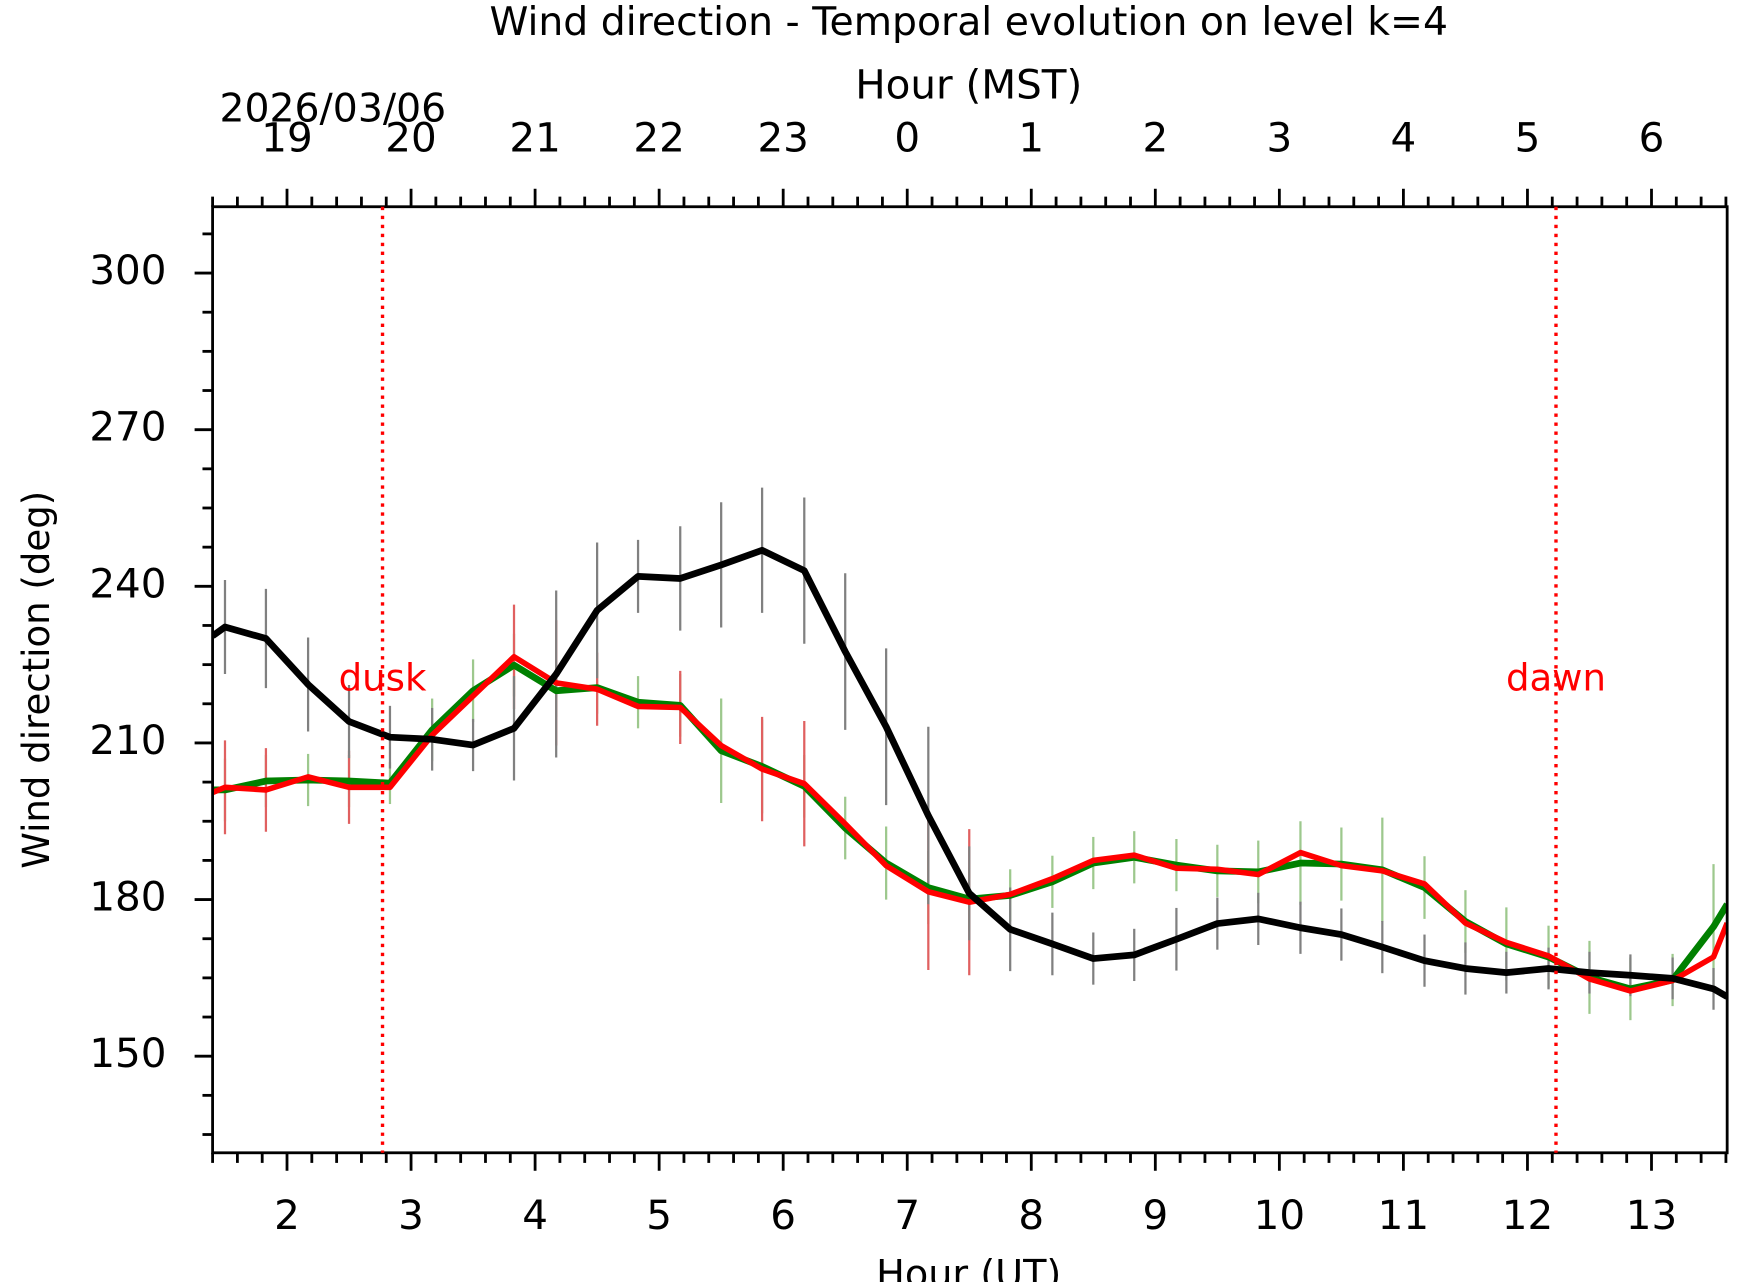  What do you see at coordinates (1031, 1215) in the screenshot?
I see `x-tick-label: 8` at bounding box center [1031, 1215].